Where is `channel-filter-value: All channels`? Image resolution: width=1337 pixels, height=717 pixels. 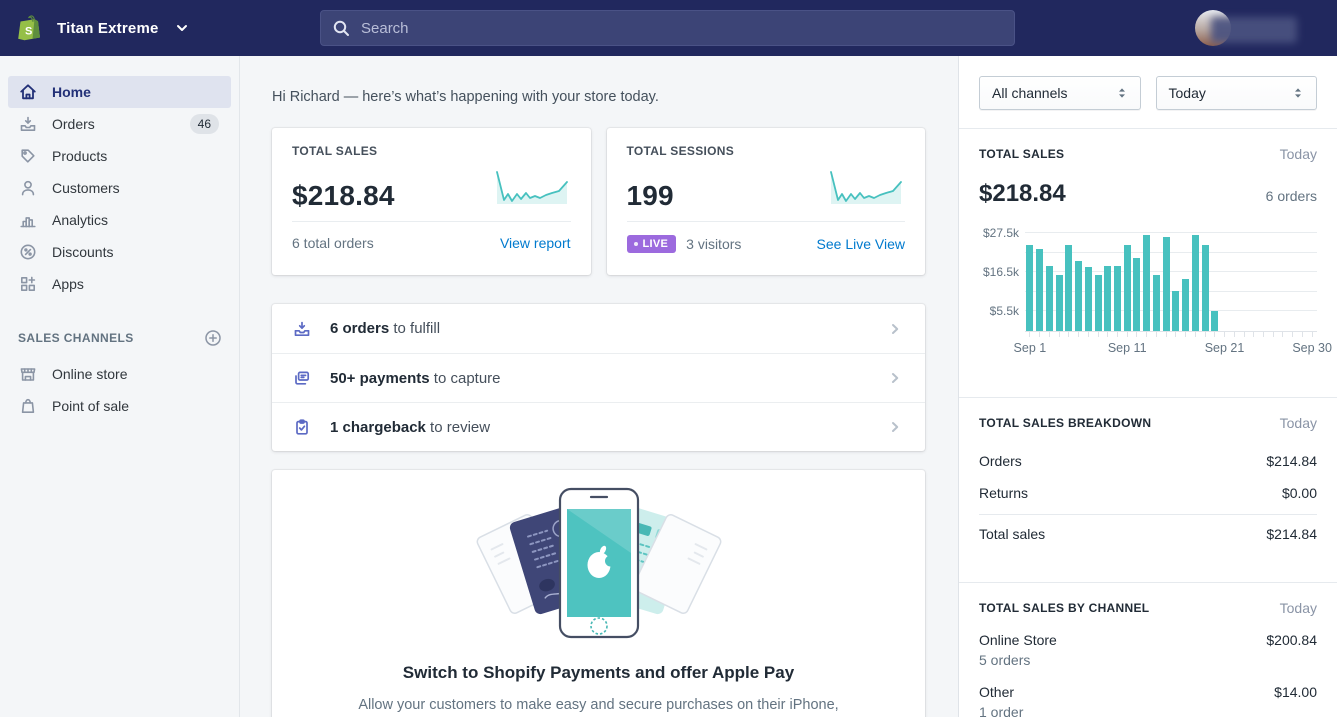 channel-filter-value: All channels is located at coordinates (1030, 93).